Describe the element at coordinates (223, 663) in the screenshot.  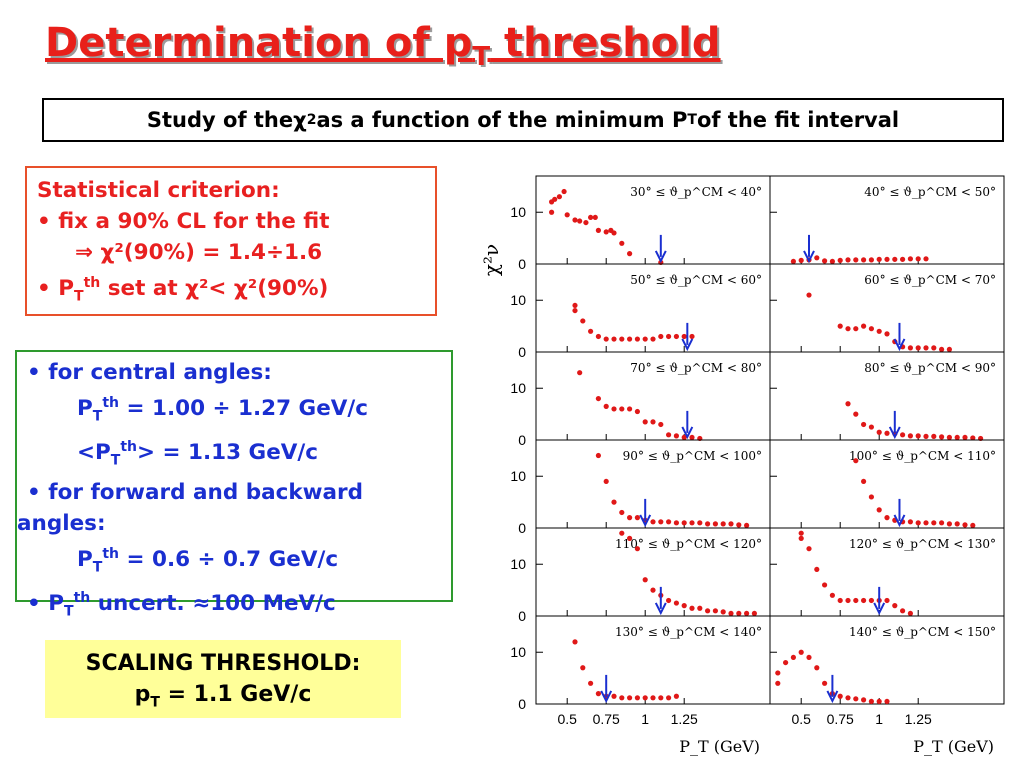
I see `scaling-line-1: SCALING THRESHOLD:` at that location.